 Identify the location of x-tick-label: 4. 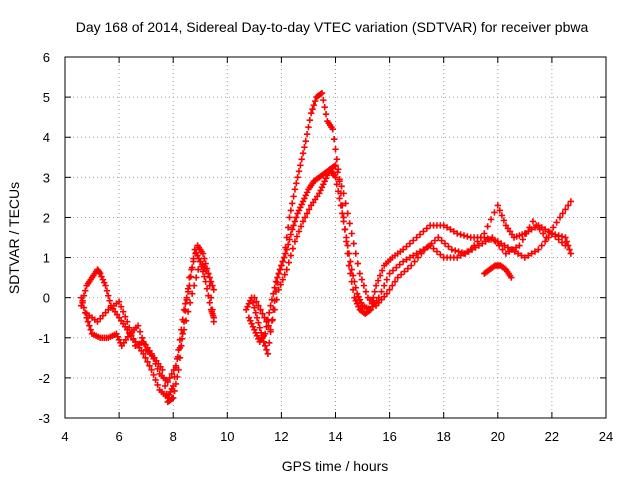
(64, 436).